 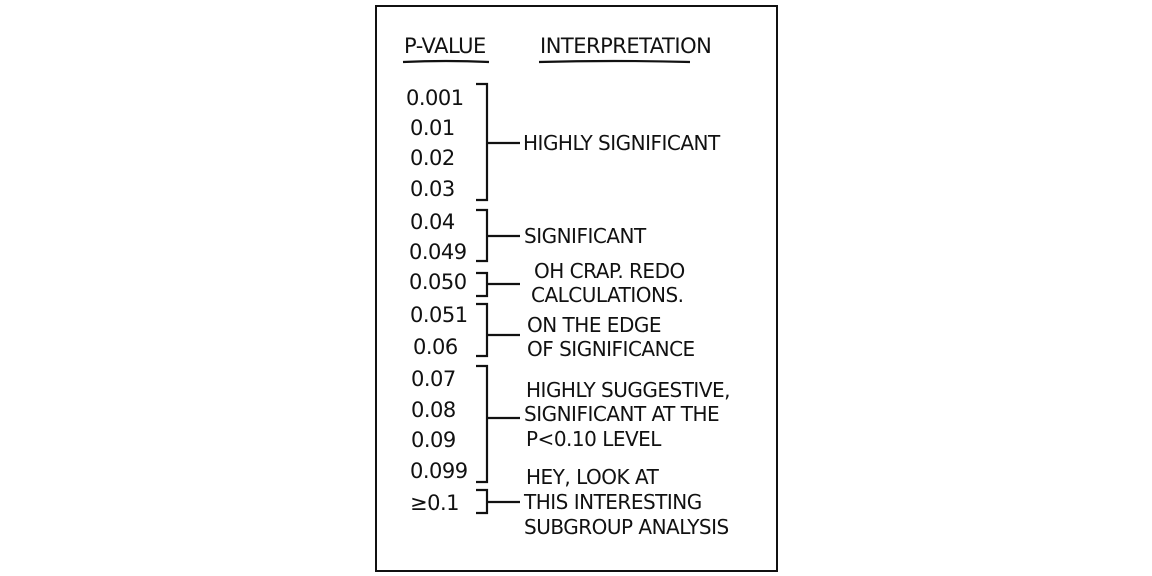 I want to click on p-value-item: 0.049, so click(x=438, y=252).